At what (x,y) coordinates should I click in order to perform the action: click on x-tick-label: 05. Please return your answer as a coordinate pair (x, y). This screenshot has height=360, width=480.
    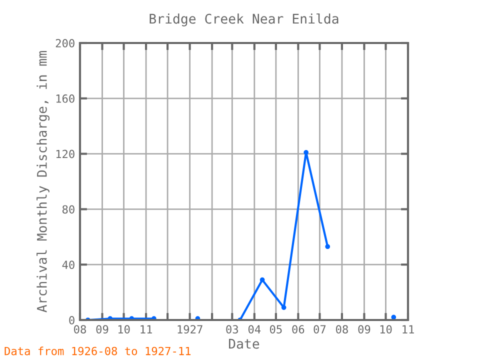
    Looking at the image, I should click on (276, 329).